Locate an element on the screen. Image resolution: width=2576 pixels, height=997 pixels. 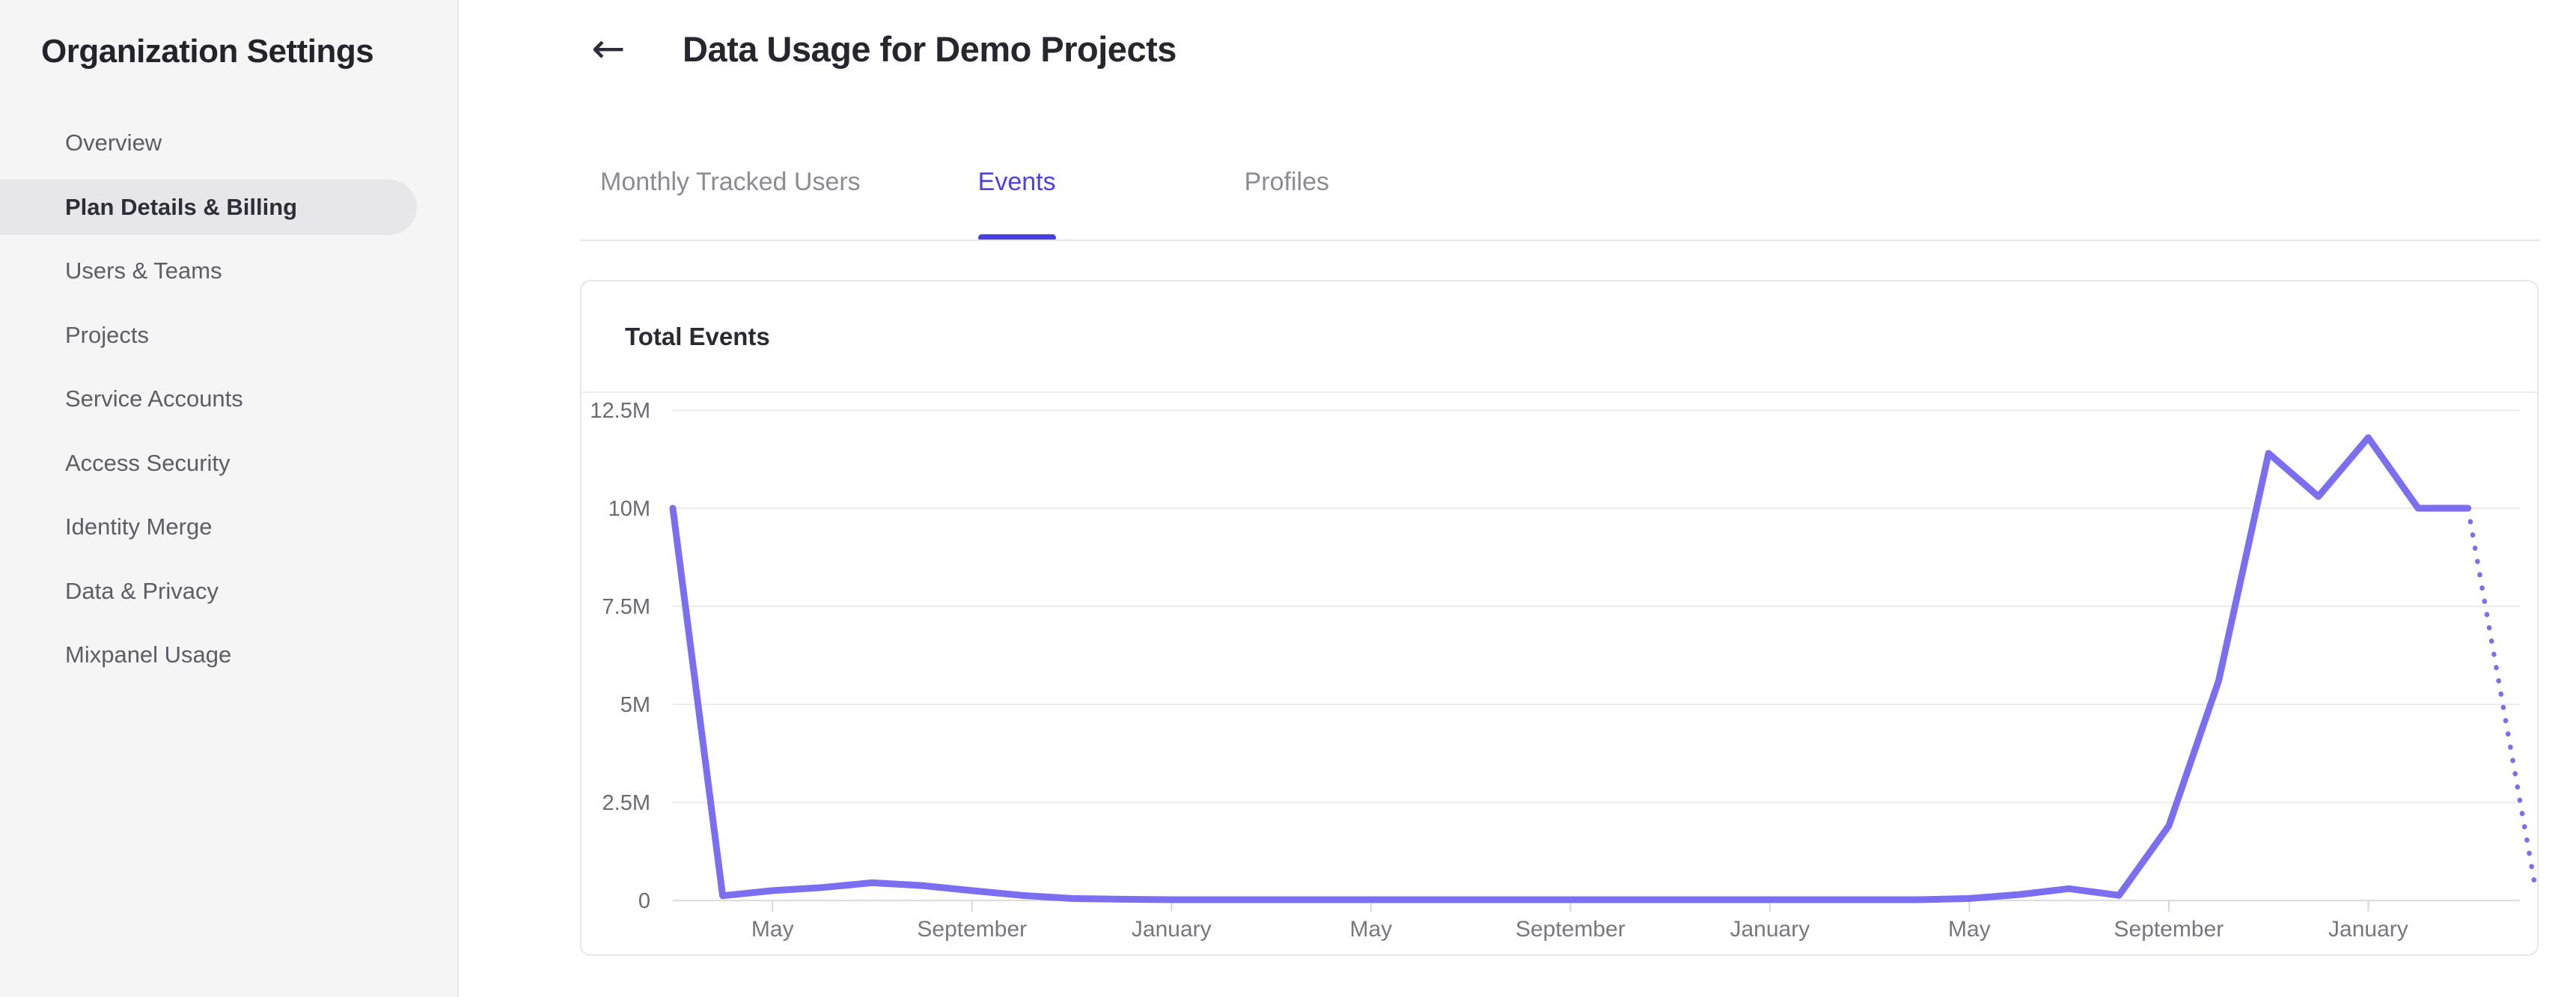
sidebar-item-mixpanel-usage: Mixpanel Usage is located at coordinates (208, 655).